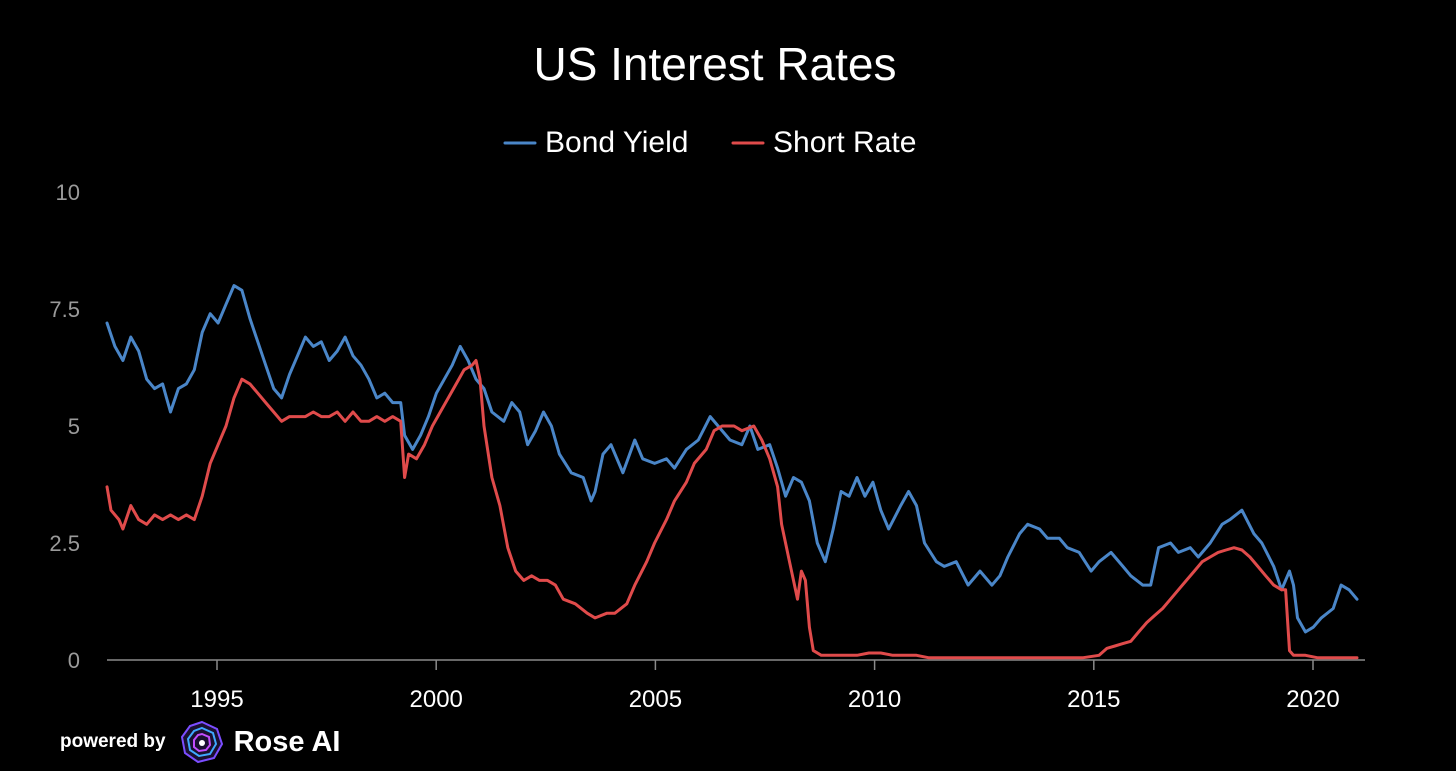  What do you see at coordinates (1093, 699) in the screenshot?
I see `x-tick-label: 2015` at bounding box center [1093, 699].